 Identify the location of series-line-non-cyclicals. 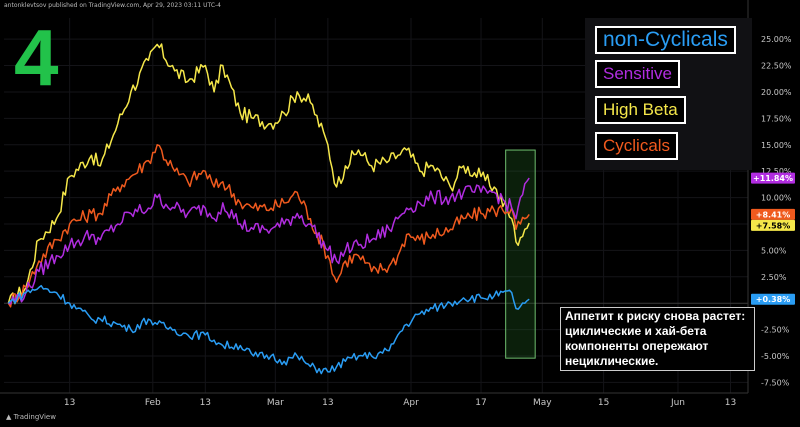
(268, 329).